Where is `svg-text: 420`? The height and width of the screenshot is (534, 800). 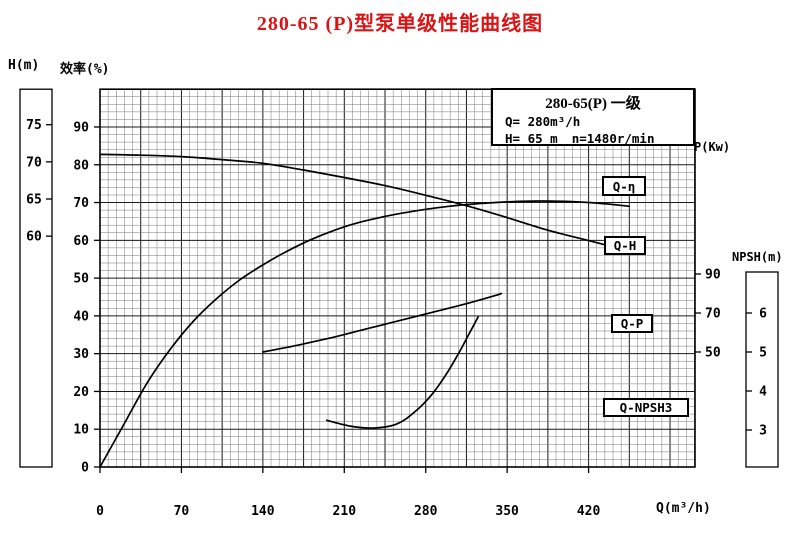
svg-text: 420 is located at coordinates (589, 511).